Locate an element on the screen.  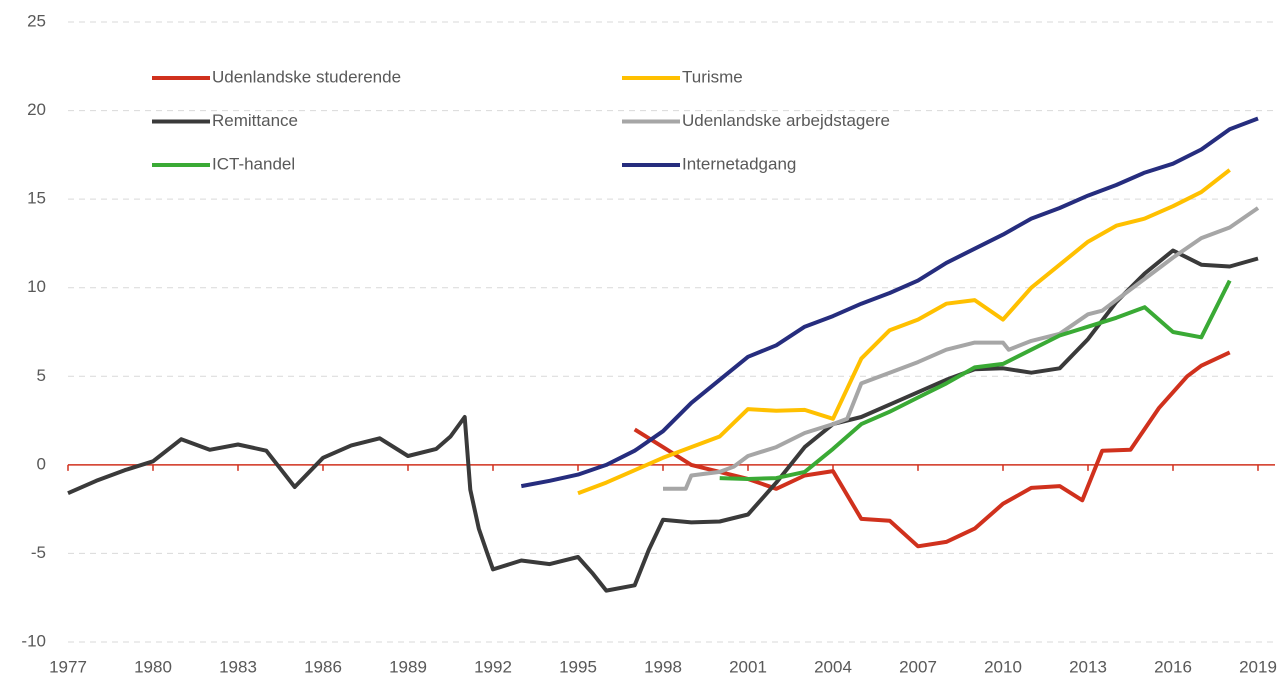
x-tick-label: 1977 is located at coordinates (68, 666).